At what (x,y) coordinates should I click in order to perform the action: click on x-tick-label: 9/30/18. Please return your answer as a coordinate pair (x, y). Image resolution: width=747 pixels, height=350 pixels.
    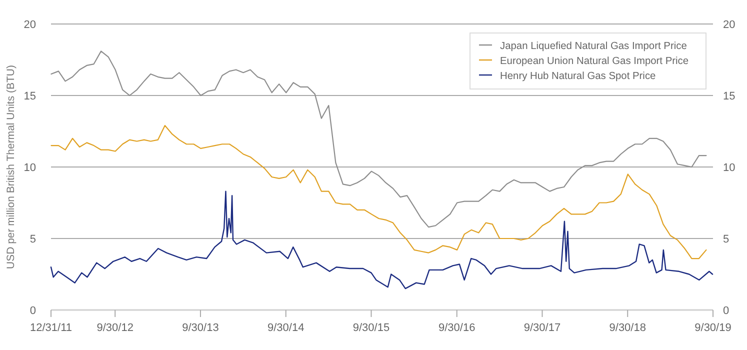
    Looking at the image, I should click on (627, 328).